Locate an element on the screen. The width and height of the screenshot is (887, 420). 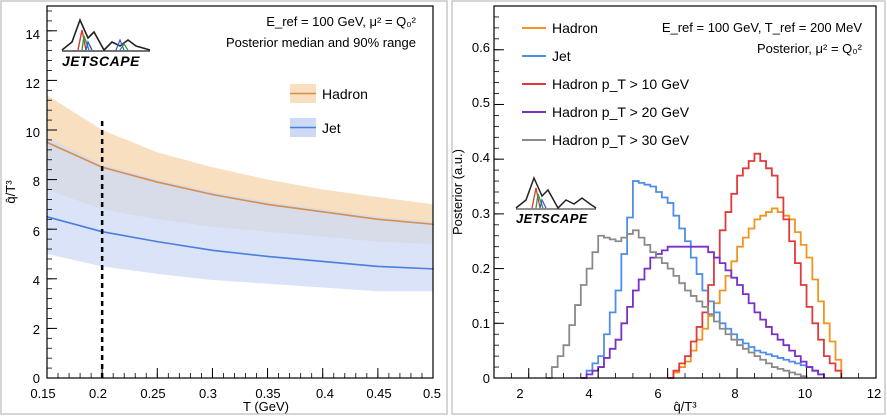
right-ytick-label-3: 0.3 is located at coordinates (481, 213).